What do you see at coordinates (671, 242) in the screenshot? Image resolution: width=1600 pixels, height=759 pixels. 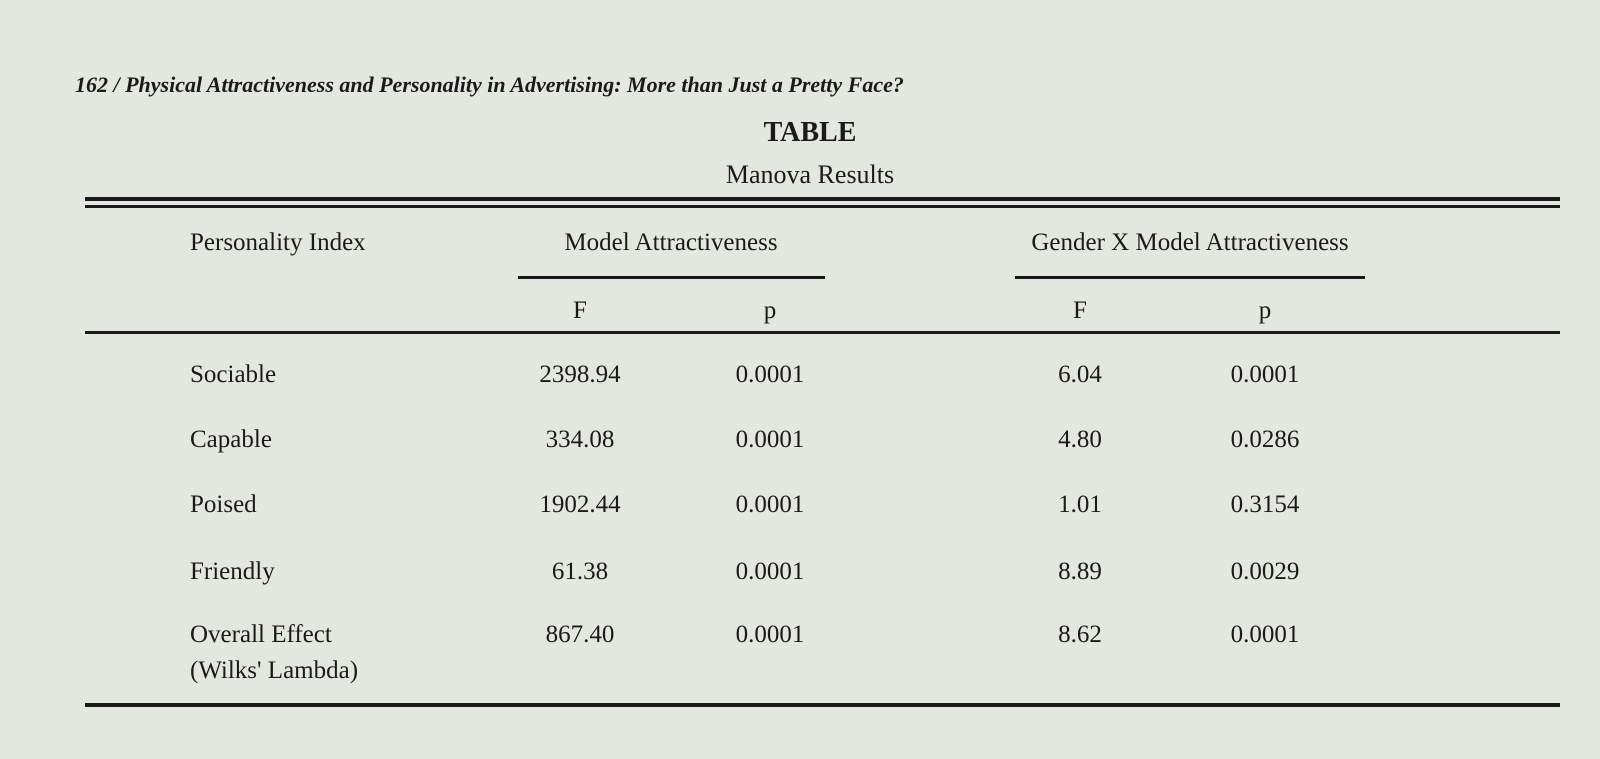 I see `group-header: Model Attractiveness` at bounding box center [671, 242].